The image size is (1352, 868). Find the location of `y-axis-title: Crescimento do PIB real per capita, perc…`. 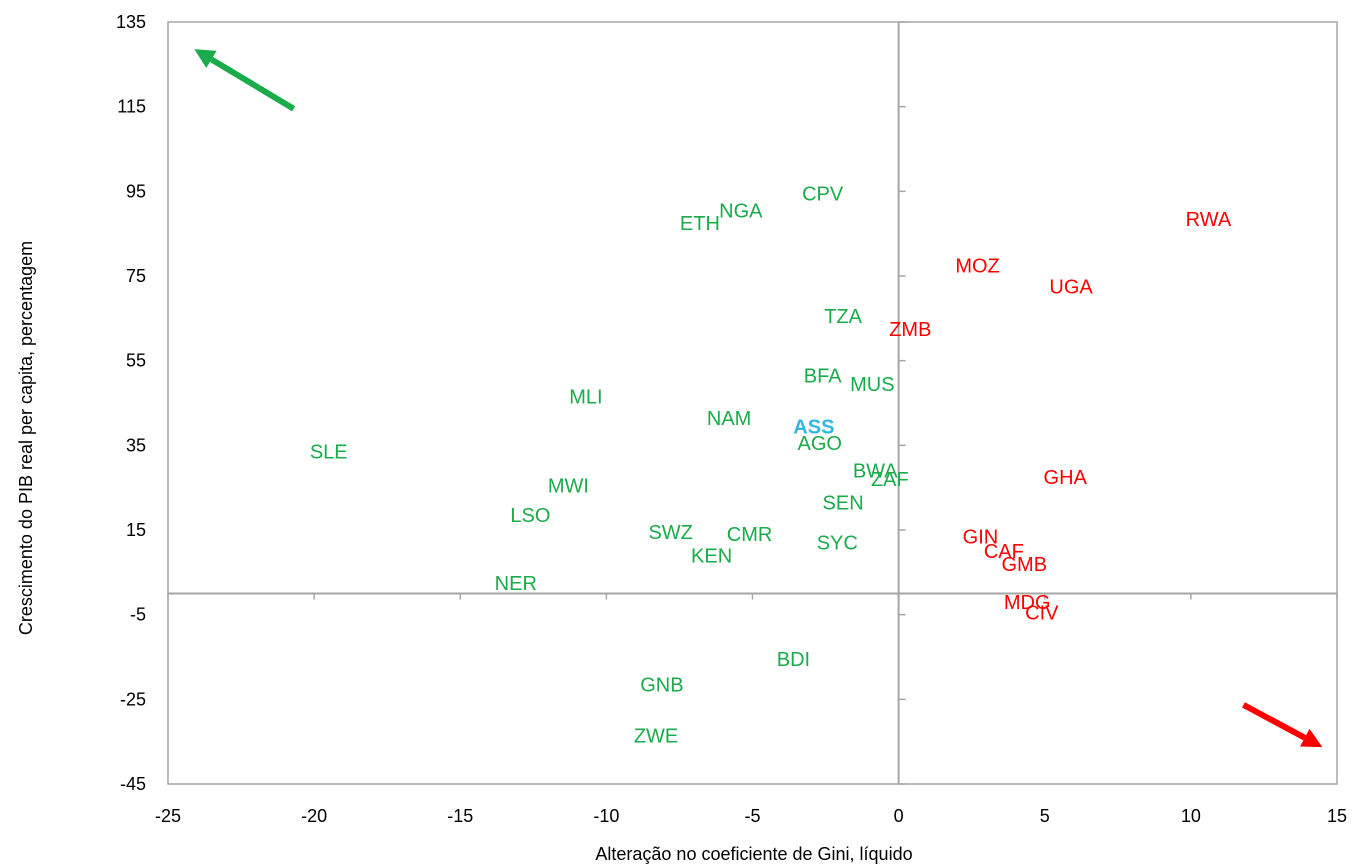

y-axis-title: Crescimento do PIB real per capita, perc… is located at coordinates (26, 438).